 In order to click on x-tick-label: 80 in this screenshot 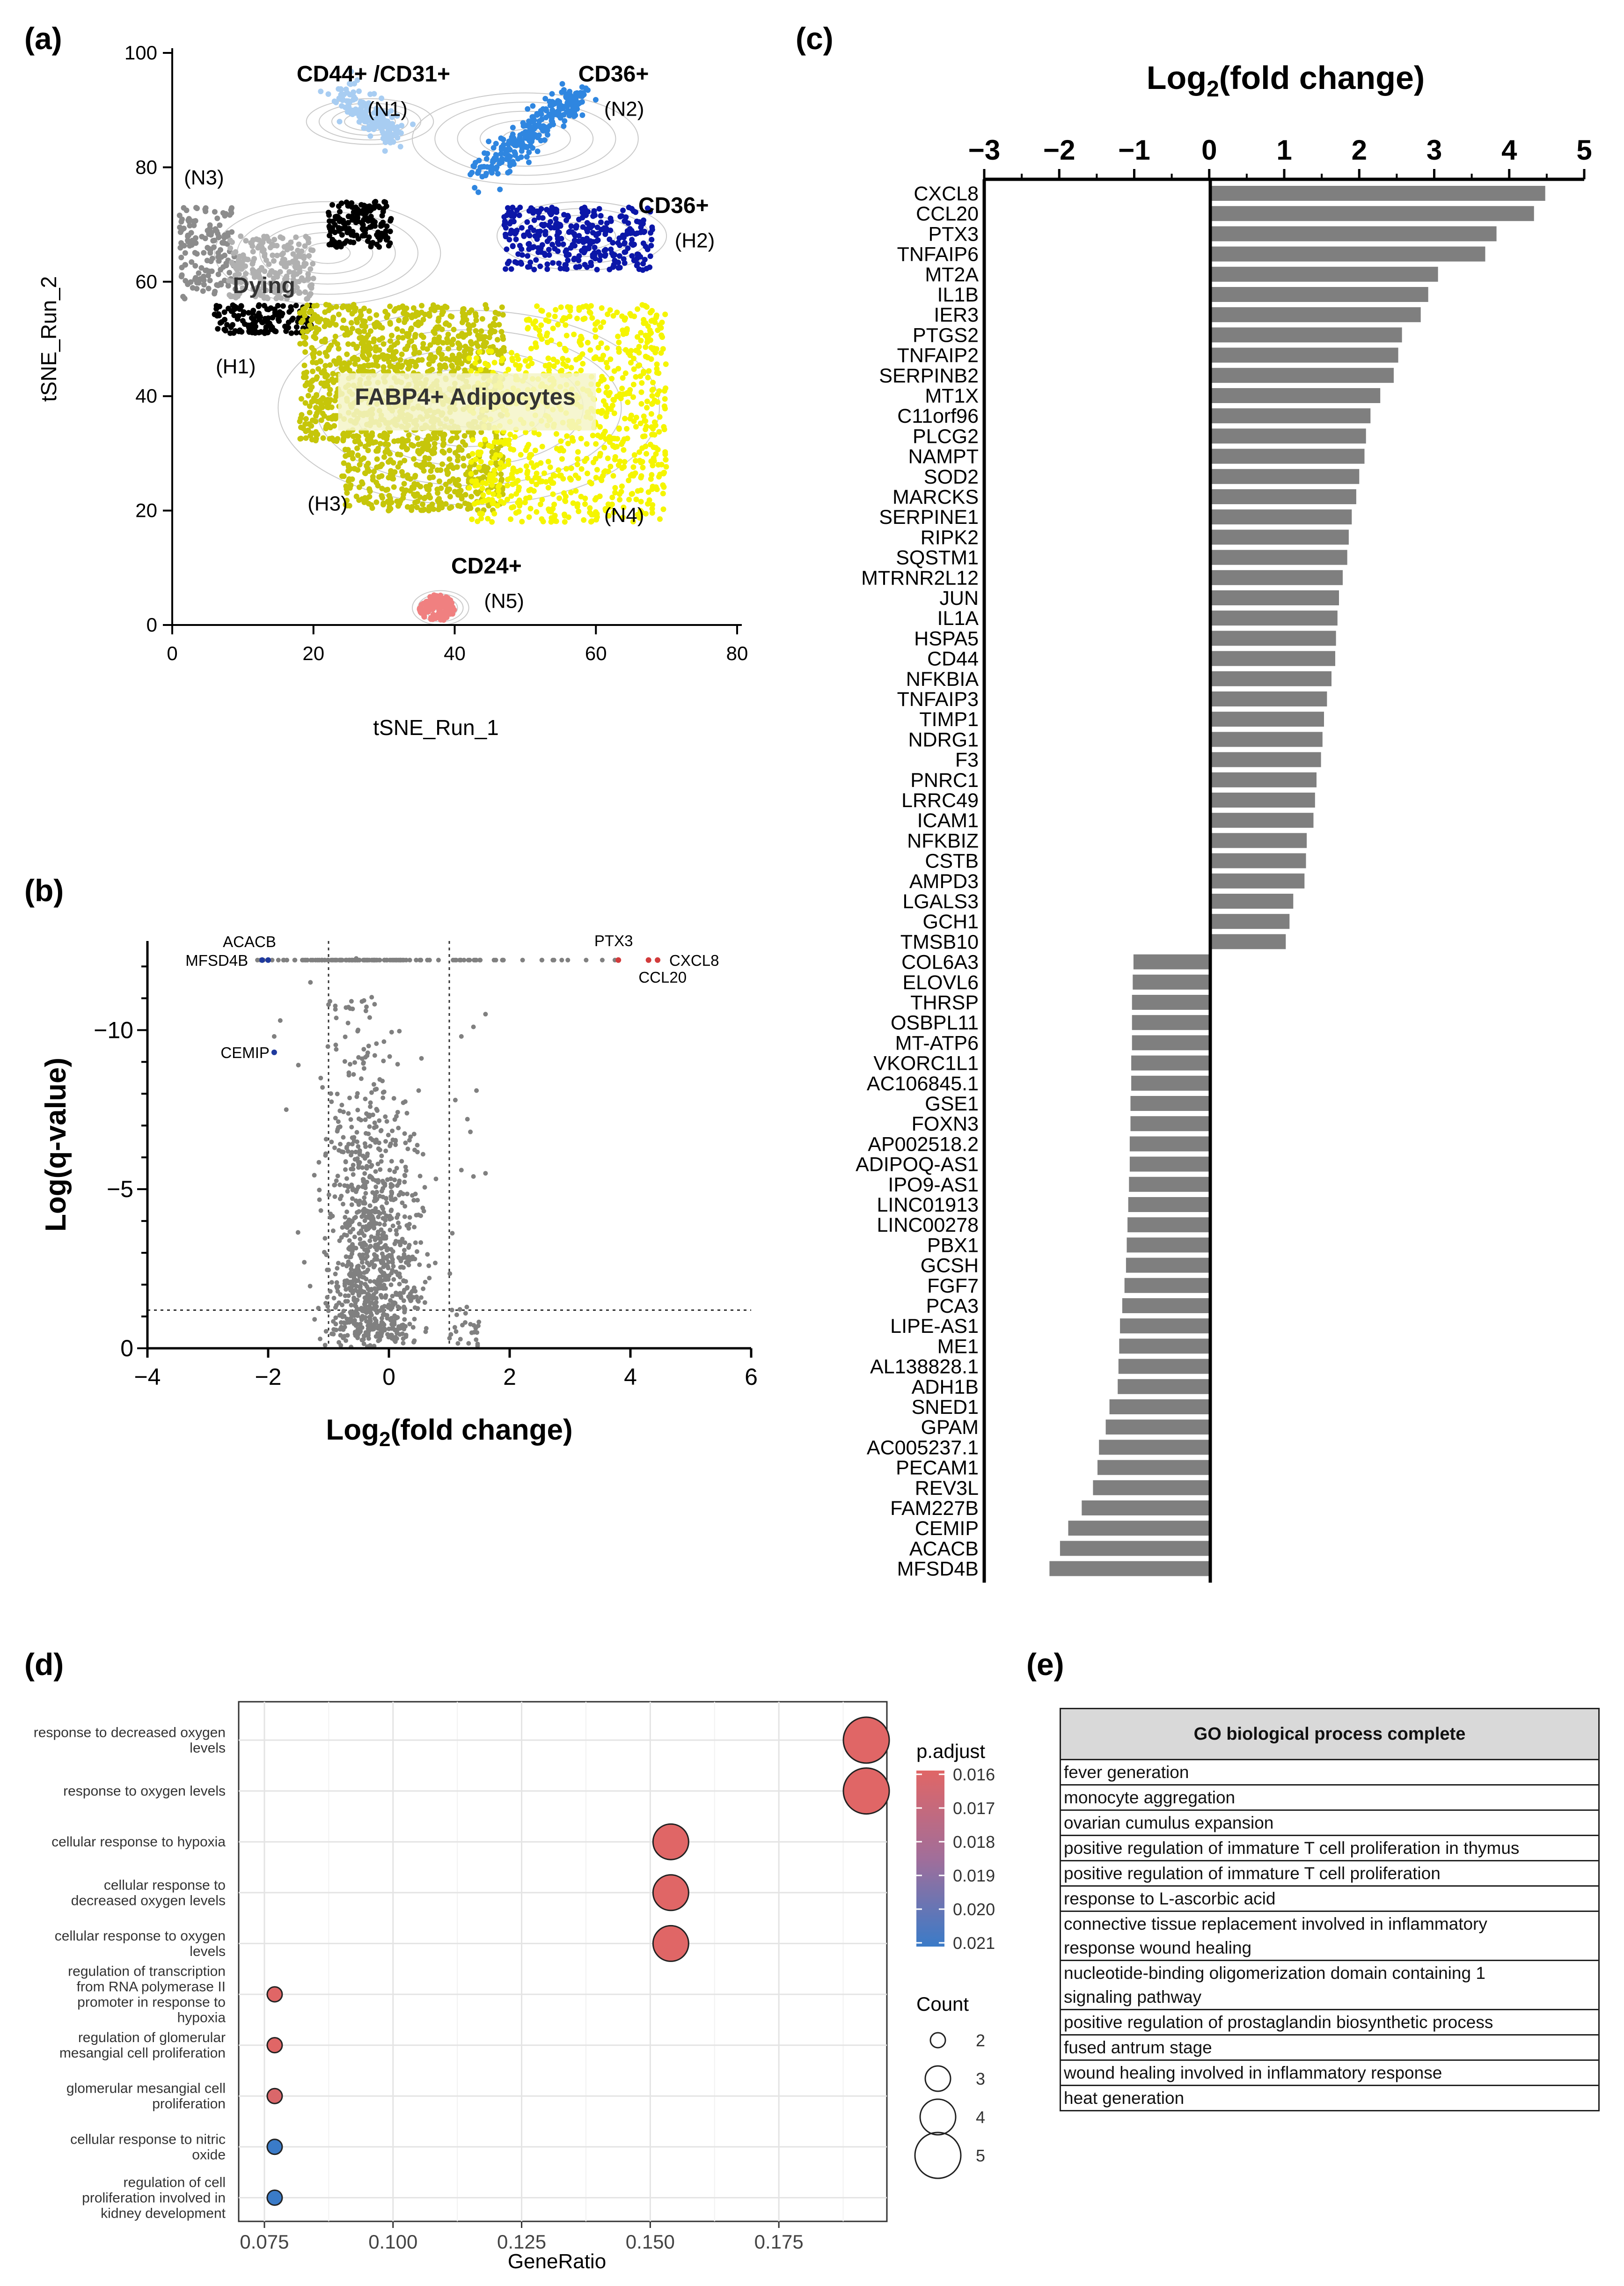, I will do `click(737, 653)`.